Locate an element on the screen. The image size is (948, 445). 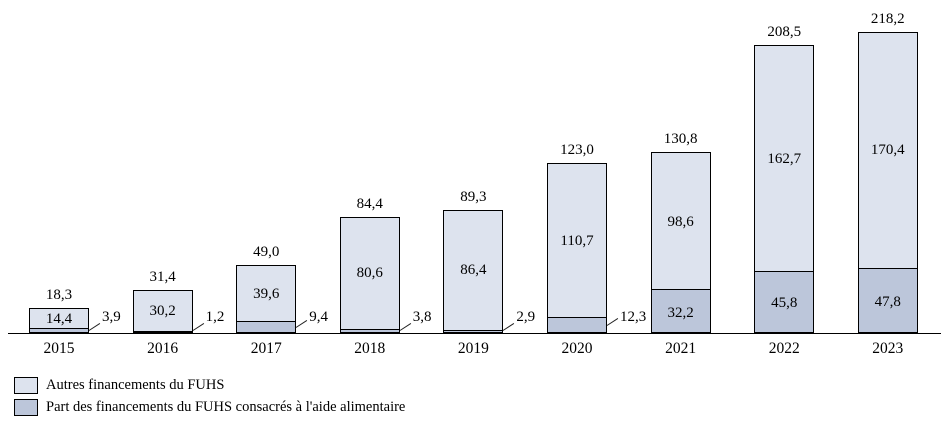
leader-line-2018 is located at coordinates (405, 327).